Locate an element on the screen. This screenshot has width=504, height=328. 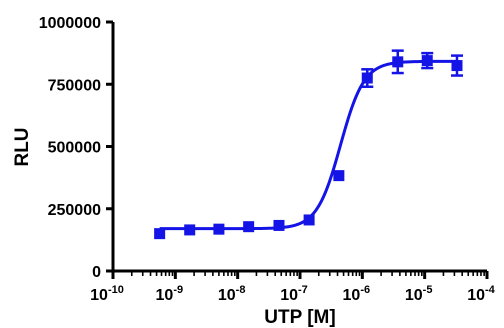
x-axis: 10⁻¹⁰ 10⁻⁹ 10⁻⁸ 10⁻⁷ 10⁻⁶ 10⁻⁵ 10⁻⁴ is located at coordinates (293, 286).